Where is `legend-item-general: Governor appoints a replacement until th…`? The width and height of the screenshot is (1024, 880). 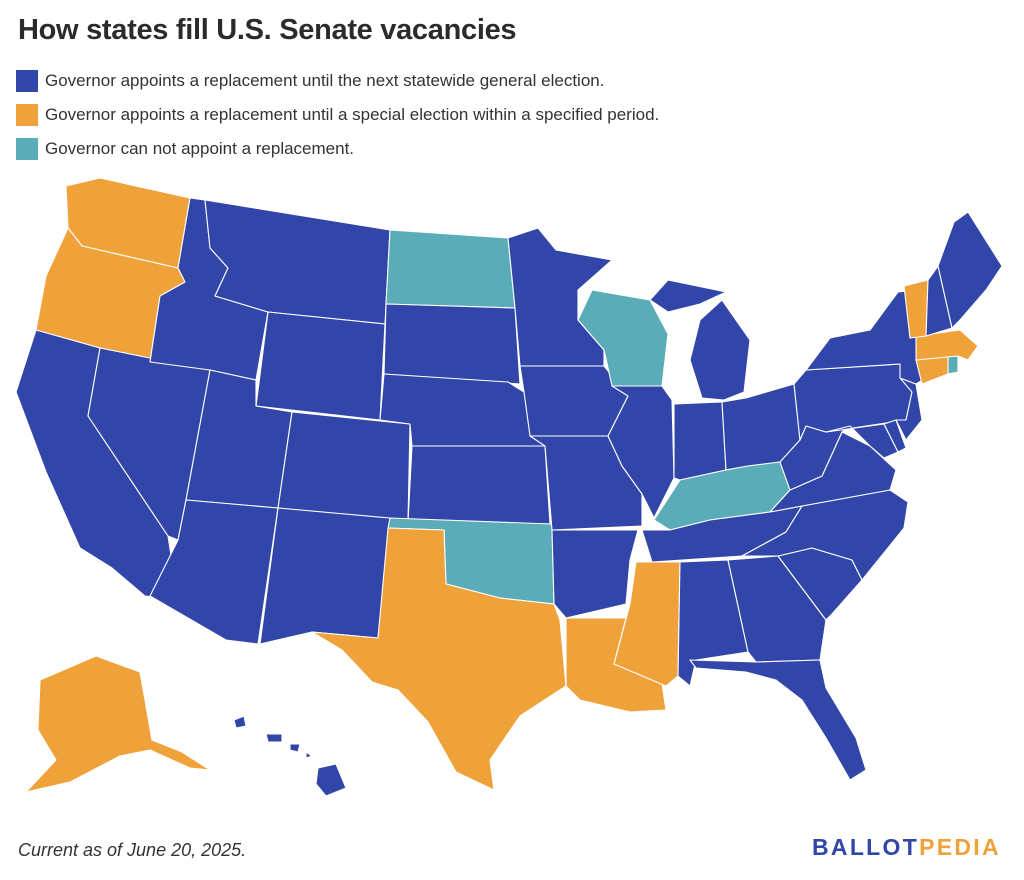 legend-item-general: Governor appoints a replacement until th… is located at coordinates (337, 81).